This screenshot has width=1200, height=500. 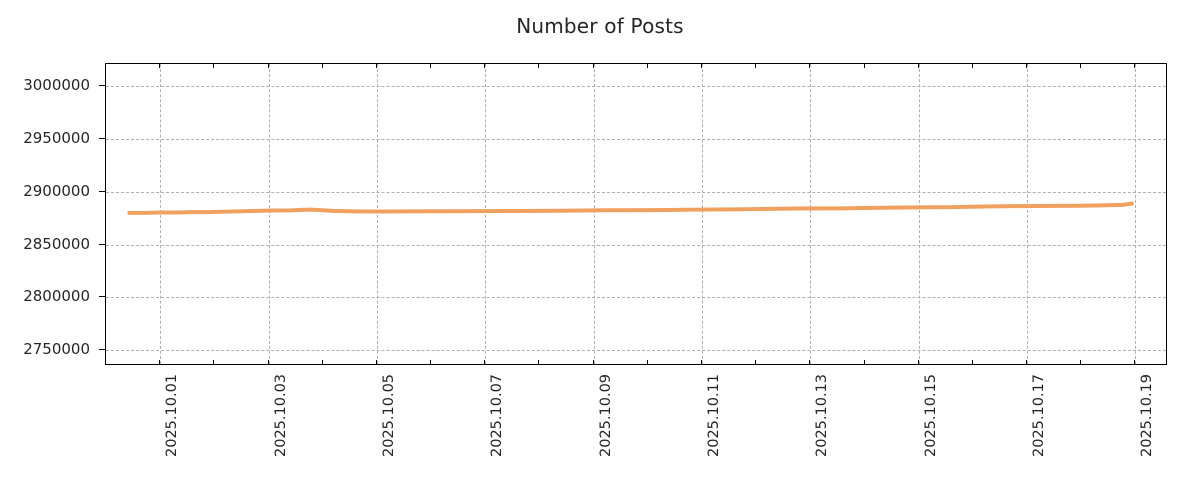 What do you see at coordinates (388, 415) in the screenshot?
I see `x-axis-tick-label: 2025.10.05` at bounding box center [388, 415].